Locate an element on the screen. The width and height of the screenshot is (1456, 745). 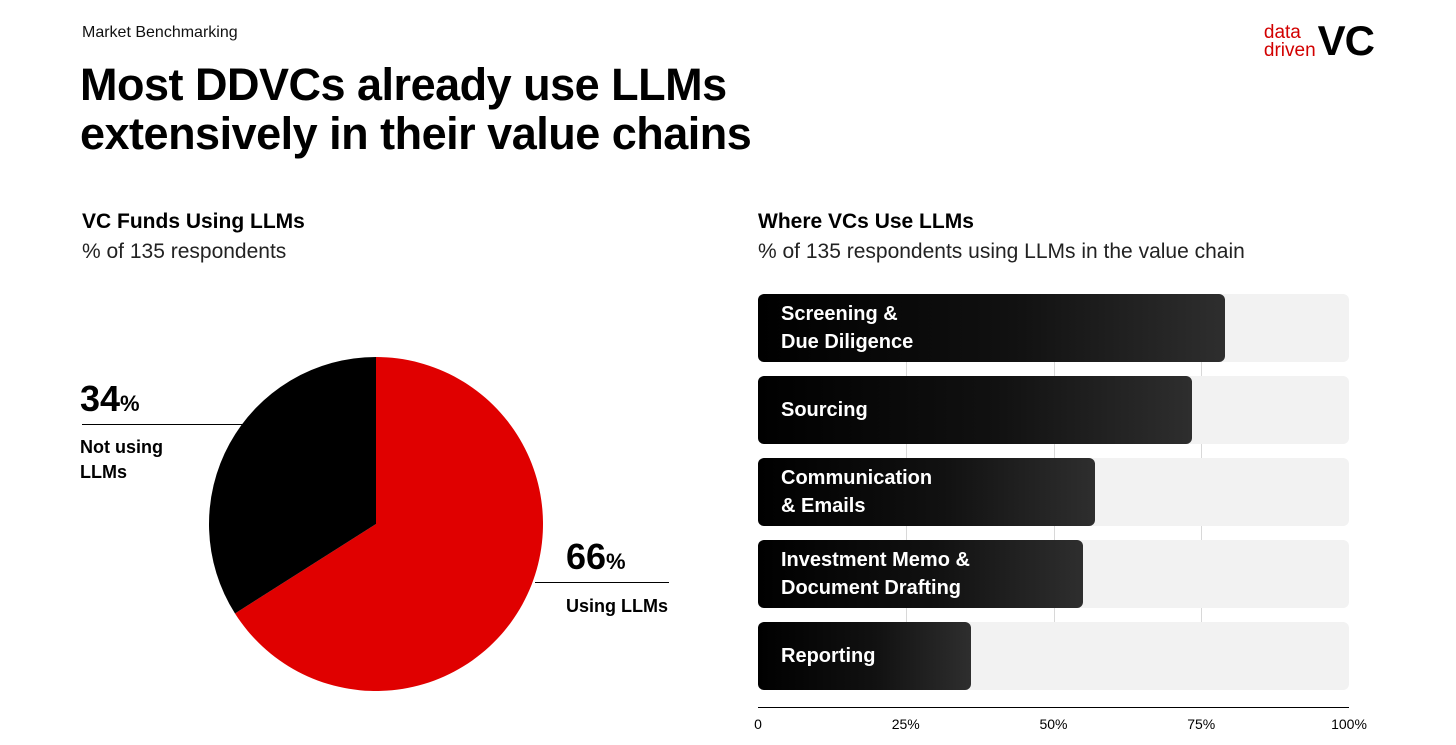
bar-row: Communication & Emails is located at coordinates (1053, 492).